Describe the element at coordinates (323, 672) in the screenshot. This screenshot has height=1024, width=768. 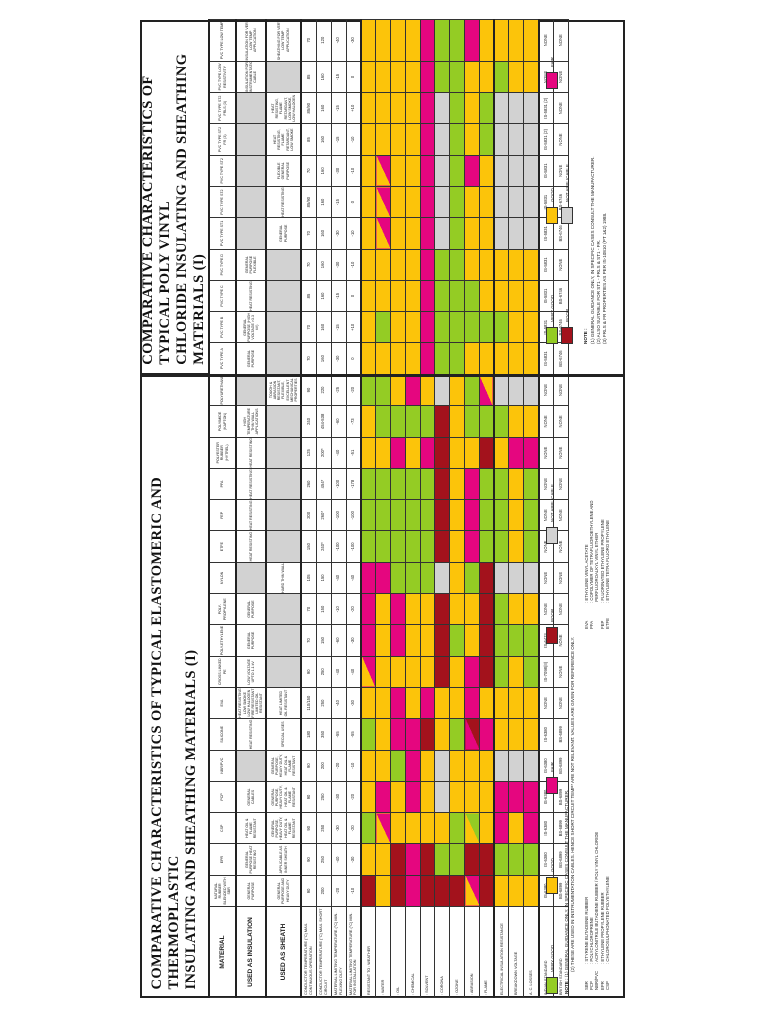
I see `temperature-value: 250` at that location.